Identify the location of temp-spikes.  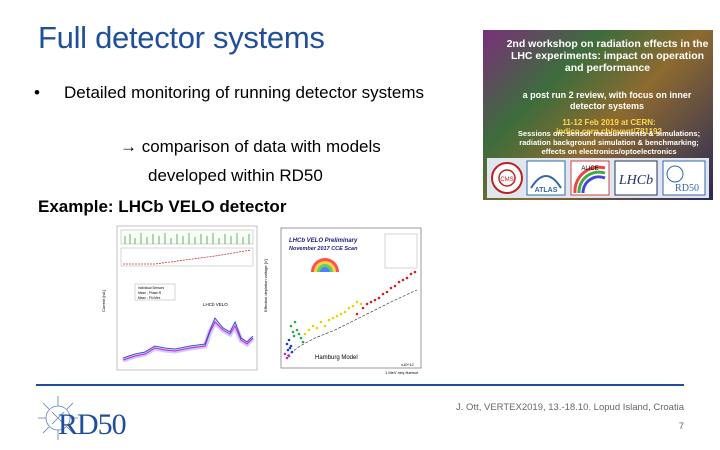
(187, 238).